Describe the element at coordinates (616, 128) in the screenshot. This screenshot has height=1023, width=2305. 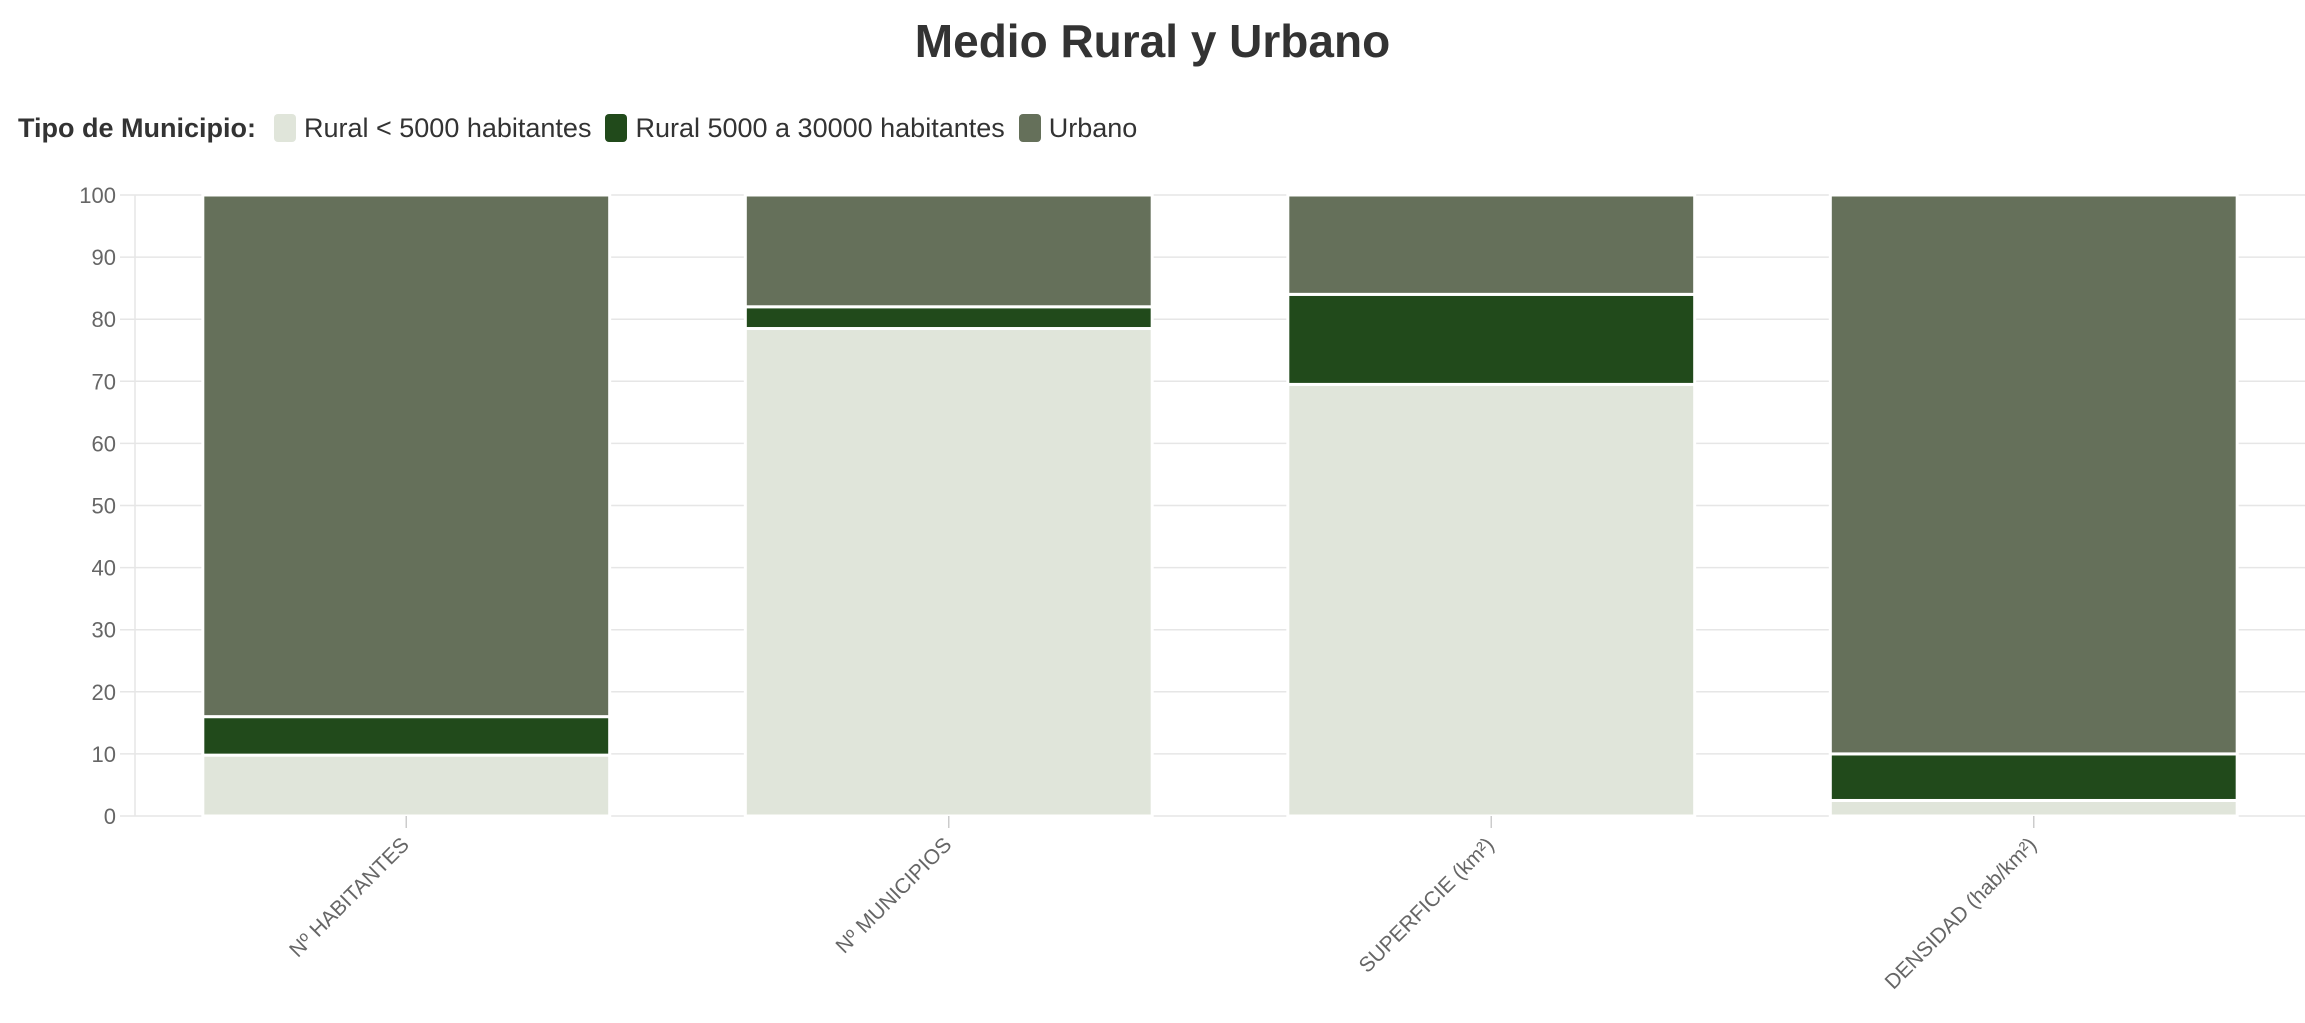
I see `legend-swatch-rural-medium` at that location.